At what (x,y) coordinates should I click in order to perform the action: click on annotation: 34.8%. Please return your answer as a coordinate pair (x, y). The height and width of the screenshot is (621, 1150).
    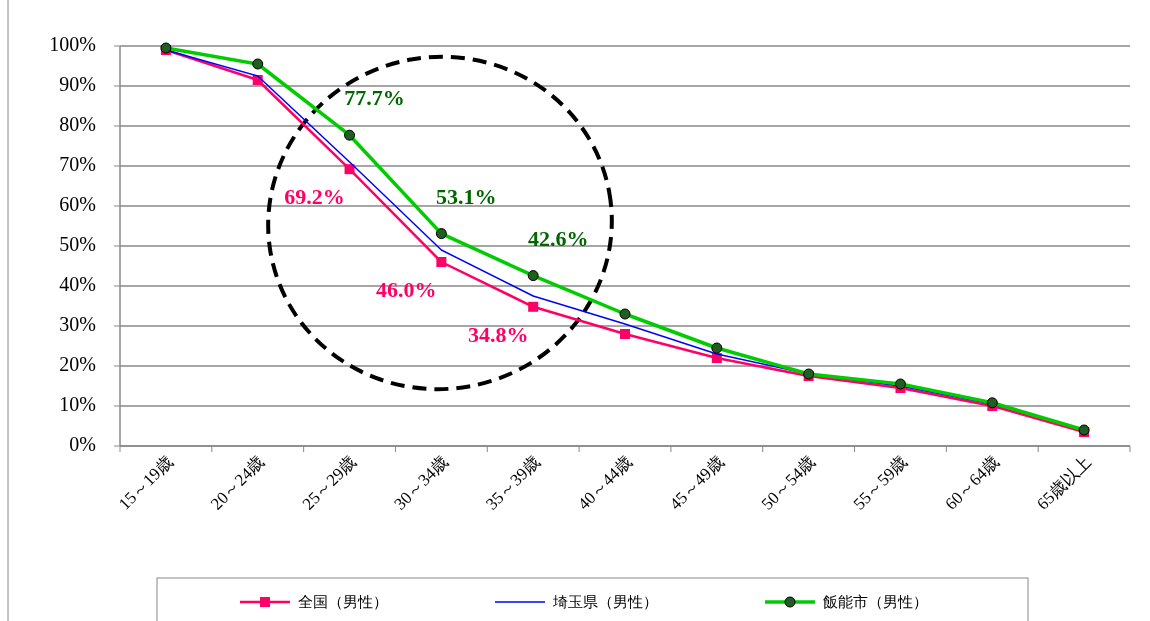
    Looking at the image, I should click on (498, 334).